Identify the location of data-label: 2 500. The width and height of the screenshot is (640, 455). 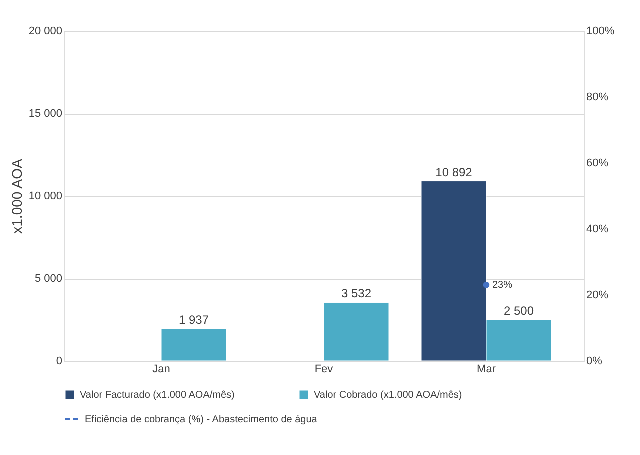
(519, 311).